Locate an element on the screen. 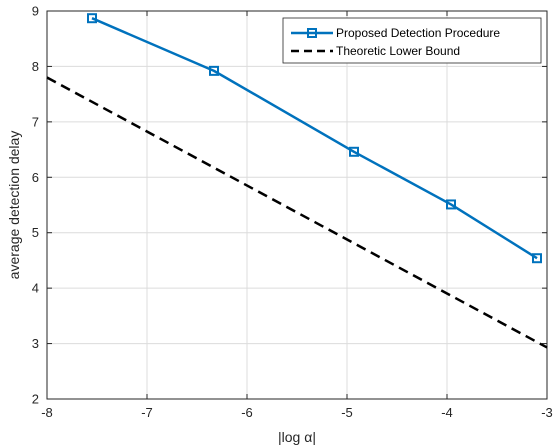 This screenshot has width=558, height=448. y-tick-label: 5 is located at coordinates (35, 232).